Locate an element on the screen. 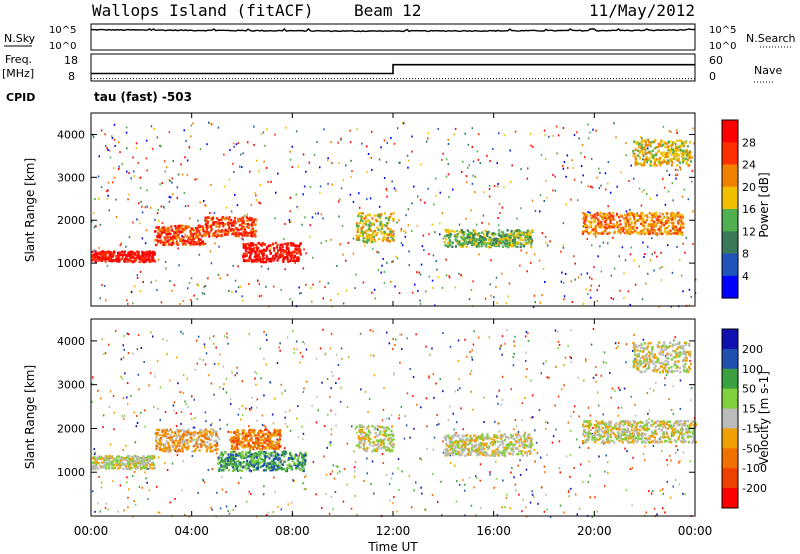 Image resolution: width=800 pixels, height=554 pixels. freq-panel-frame is located at coordinates (393, 67).